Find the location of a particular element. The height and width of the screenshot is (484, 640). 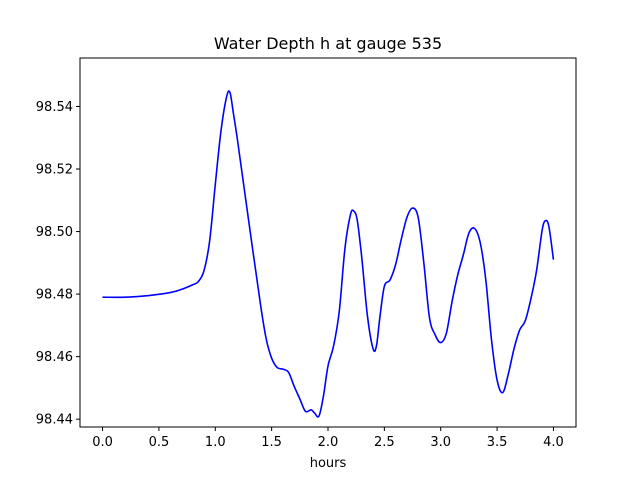

y-tick-label: 98.44 is located at coordinates (54, 420).